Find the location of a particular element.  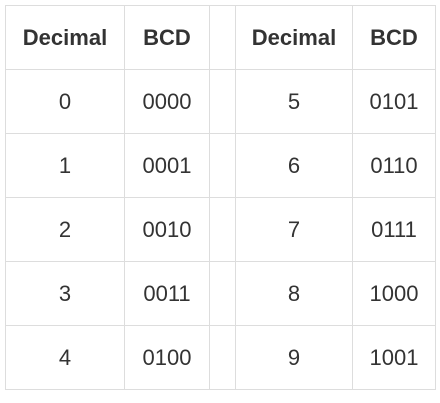

cell-left-decimal: 0 is located at coordinates (65, 101).